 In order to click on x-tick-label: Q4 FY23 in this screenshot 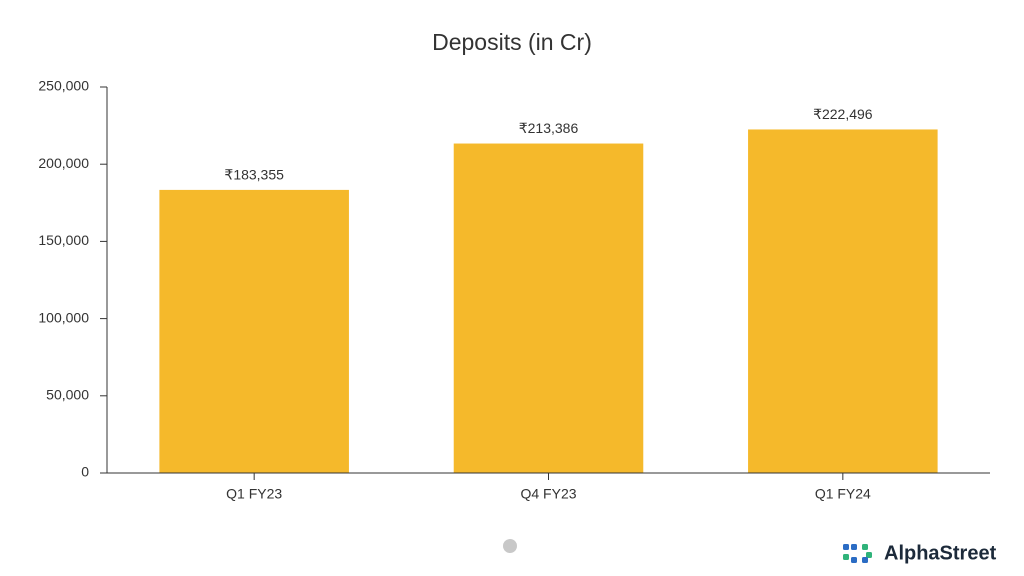, I will do `click(548, 494)`.